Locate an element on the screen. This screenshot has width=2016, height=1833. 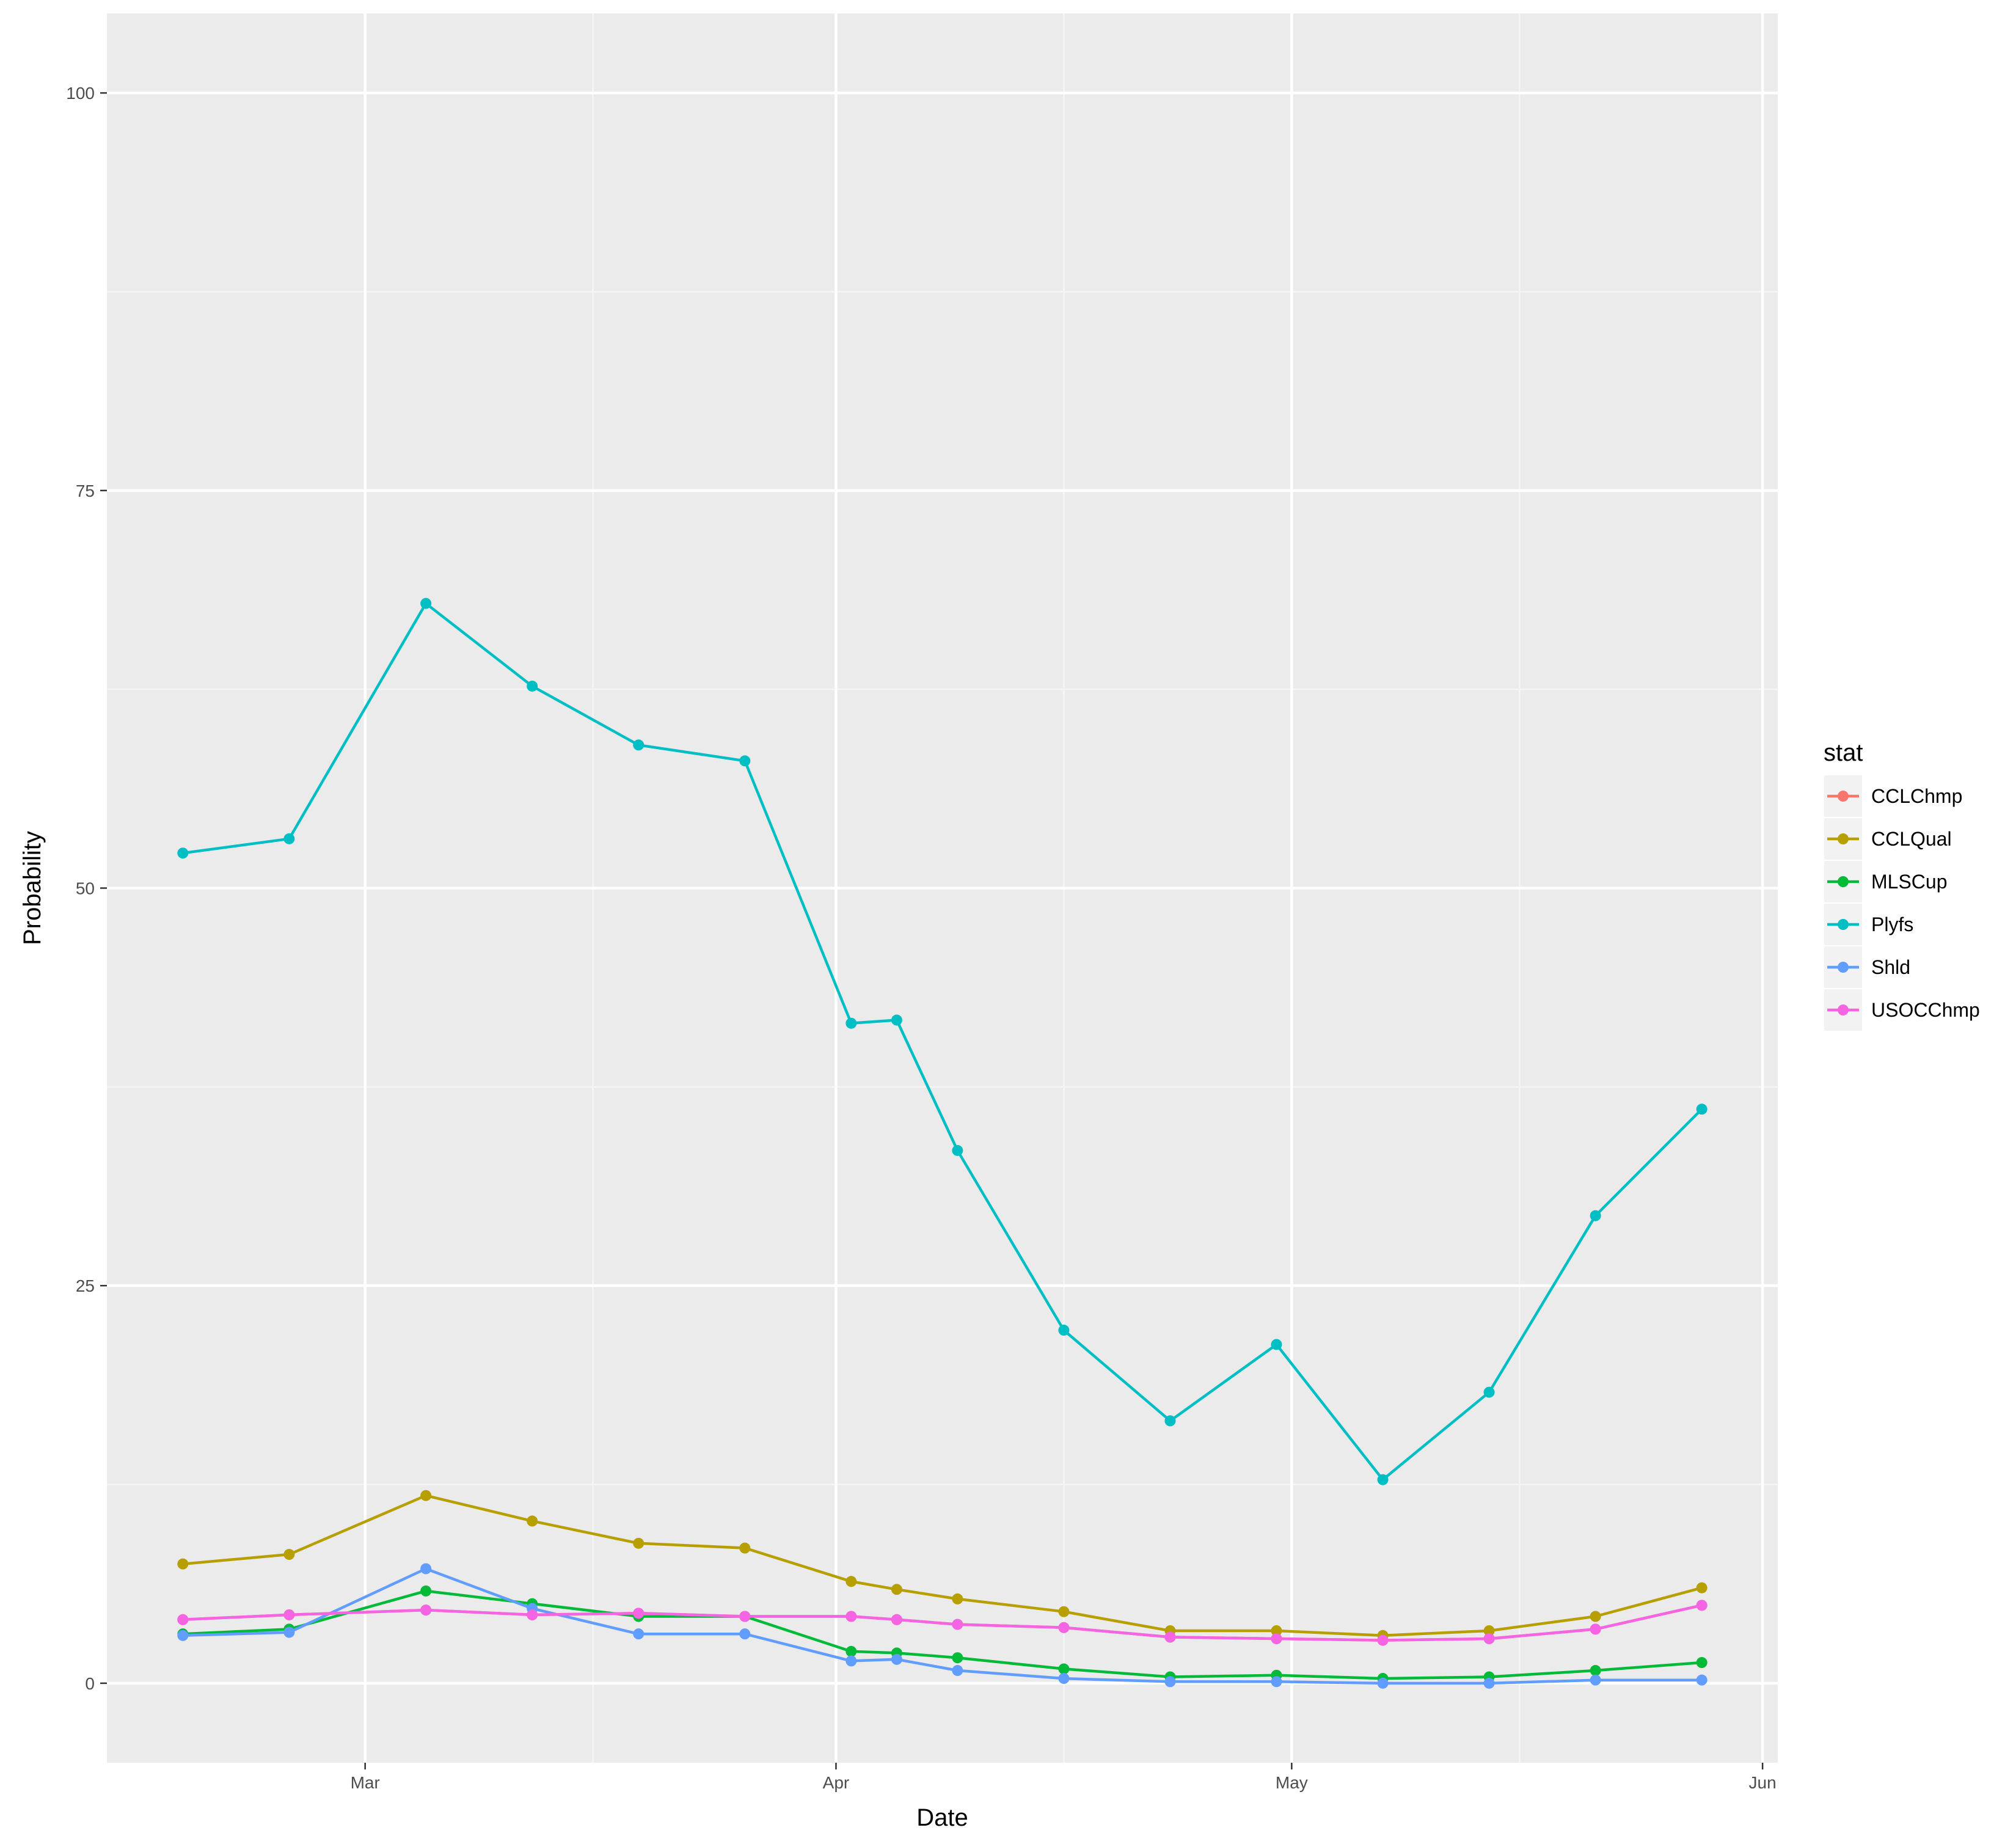
x-axis-title: Date is located at coordinates (942, 1817).